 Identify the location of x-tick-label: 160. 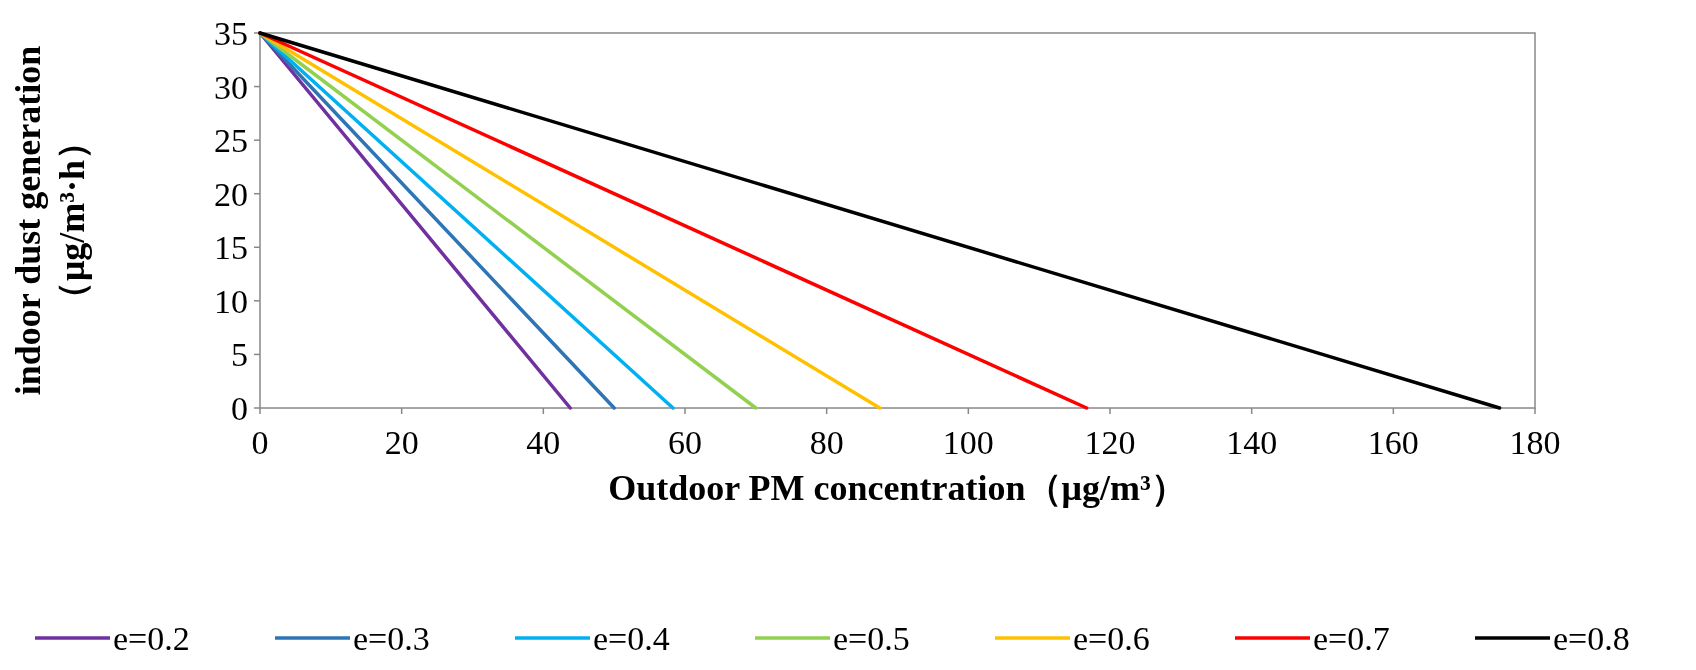
(1393, 442).